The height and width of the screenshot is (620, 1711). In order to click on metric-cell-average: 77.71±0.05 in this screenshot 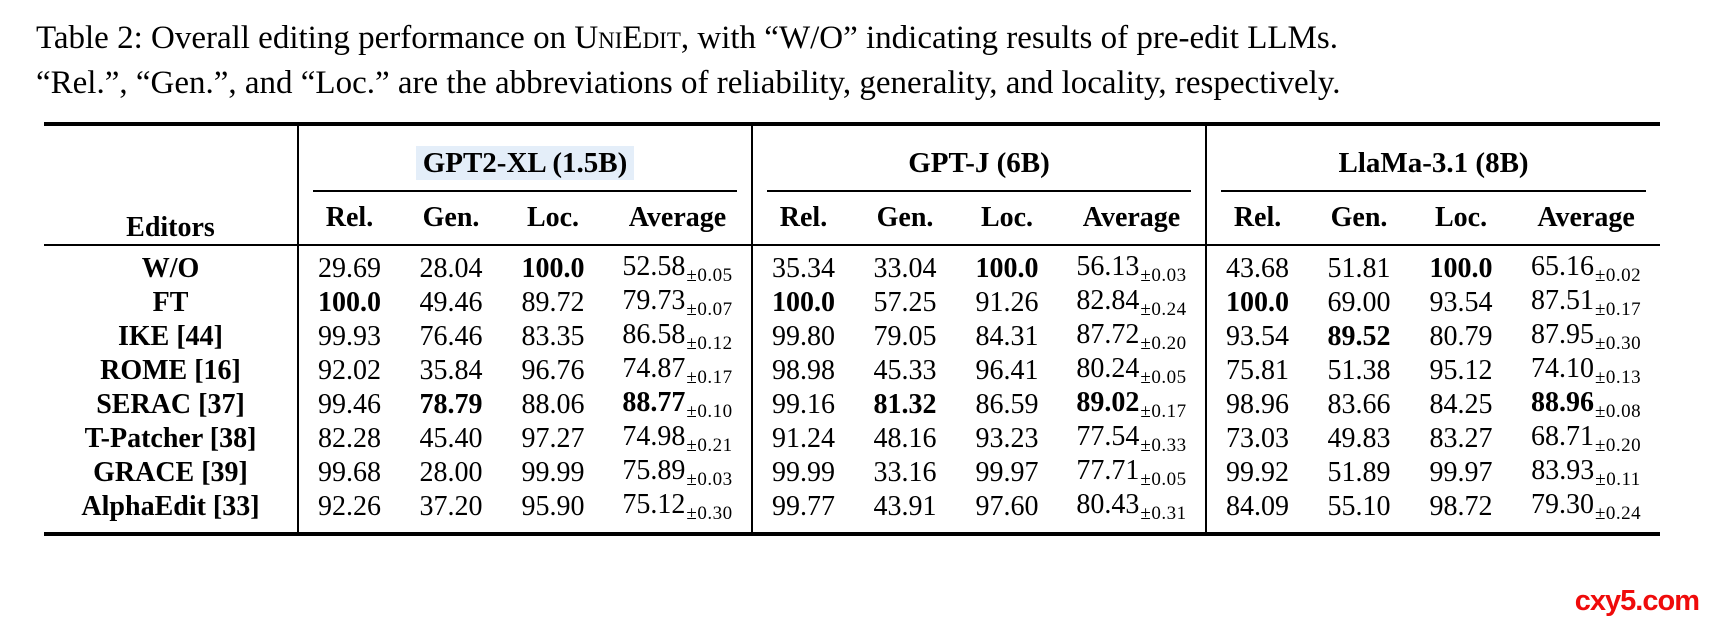, I will do `click(1132, 473)`.